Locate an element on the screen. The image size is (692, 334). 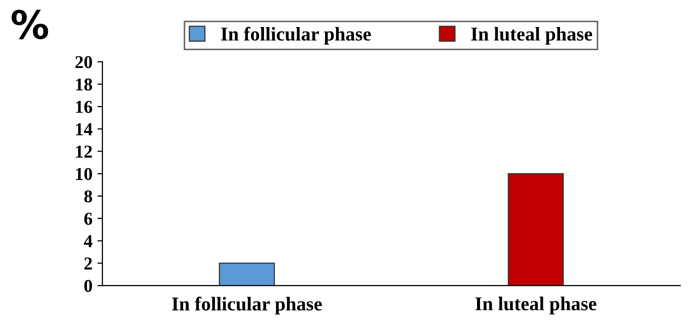
y-tick-label: 10 is located at coordinates (84, 174).